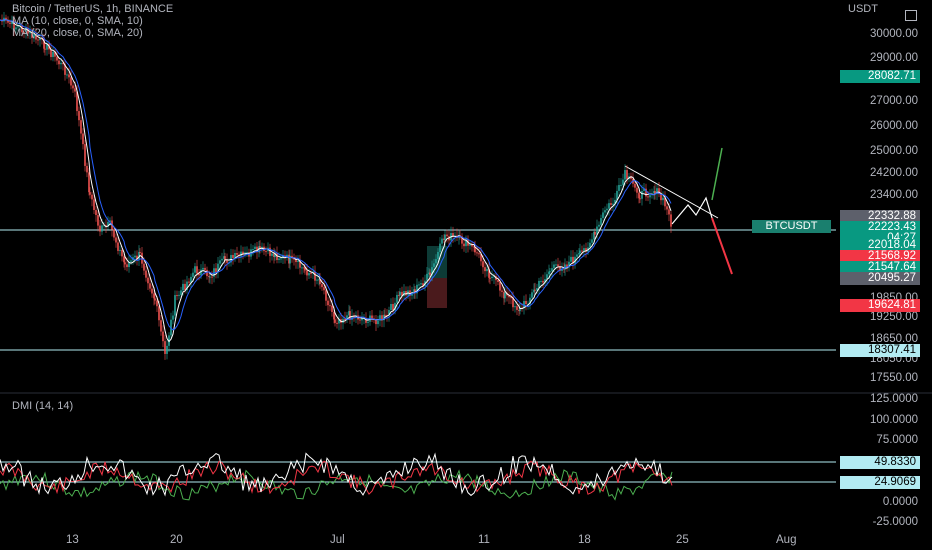 This screenshot has width=932, height=550. What do you see at coordinates (911, 15) in the screenshot?
I see `settings-icon` at bounding box center [911, 15].